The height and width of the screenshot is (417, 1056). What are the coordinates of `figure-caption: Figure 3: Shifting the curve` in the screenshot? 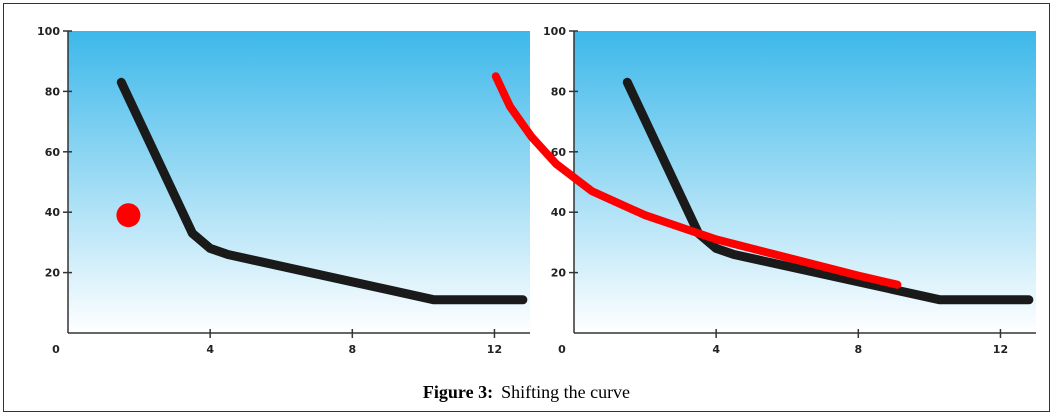 It's located at (526, 392).